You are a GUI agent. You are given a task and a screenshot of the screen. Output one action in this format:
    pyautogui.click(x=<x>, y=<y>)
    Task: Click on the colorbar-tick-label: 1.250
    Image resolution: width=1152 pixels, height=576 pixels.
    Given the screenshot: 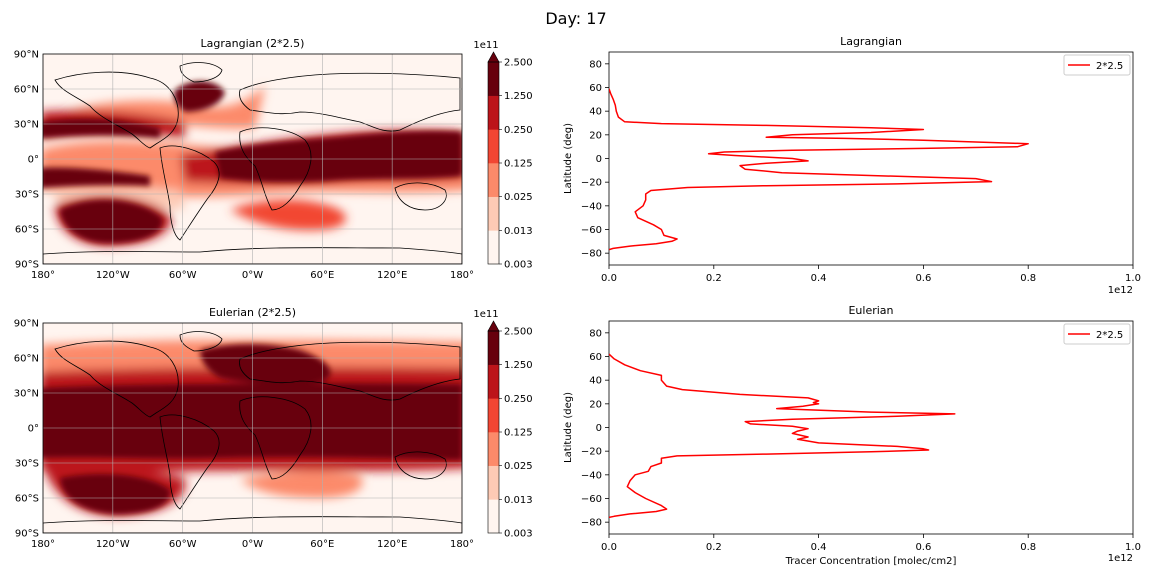 What is the action you would take?
    pyautogui.click(x=518, y=365)
    